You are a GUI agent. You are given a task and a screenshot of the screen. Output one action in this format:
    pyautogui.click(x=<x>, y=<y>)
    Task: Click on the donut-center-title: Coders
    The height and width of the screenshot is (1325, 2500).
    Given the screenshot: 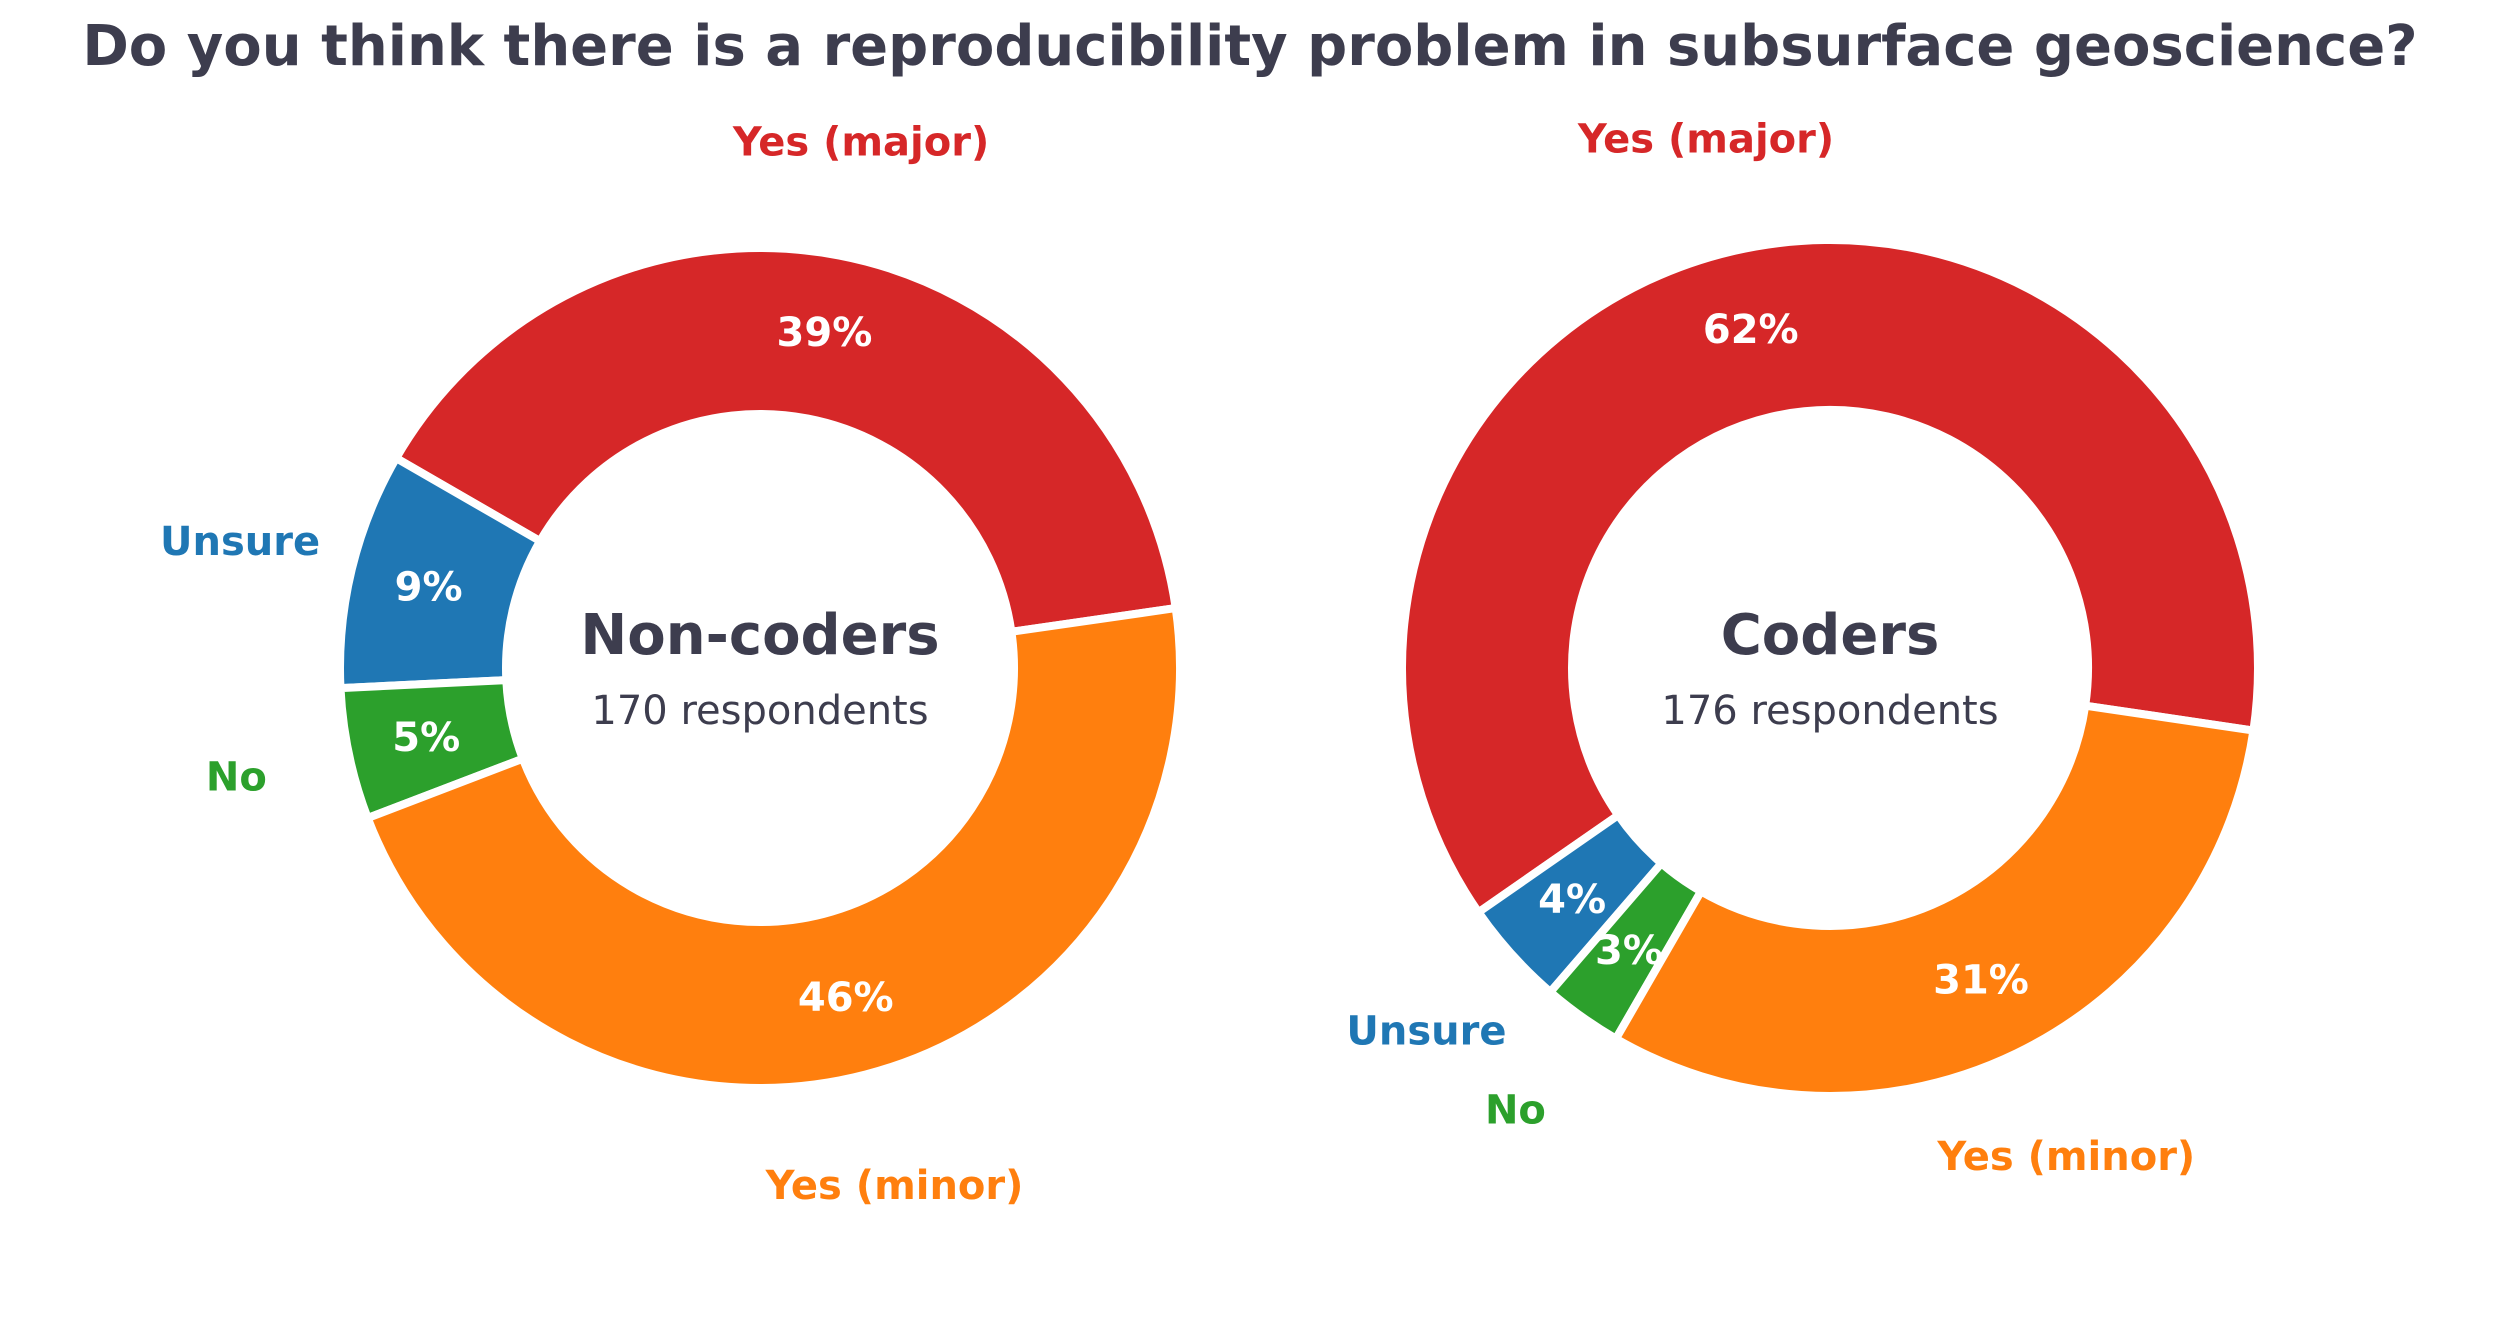 What is the action you would take?
    pyautogui.click(x=1830, y=635)
    